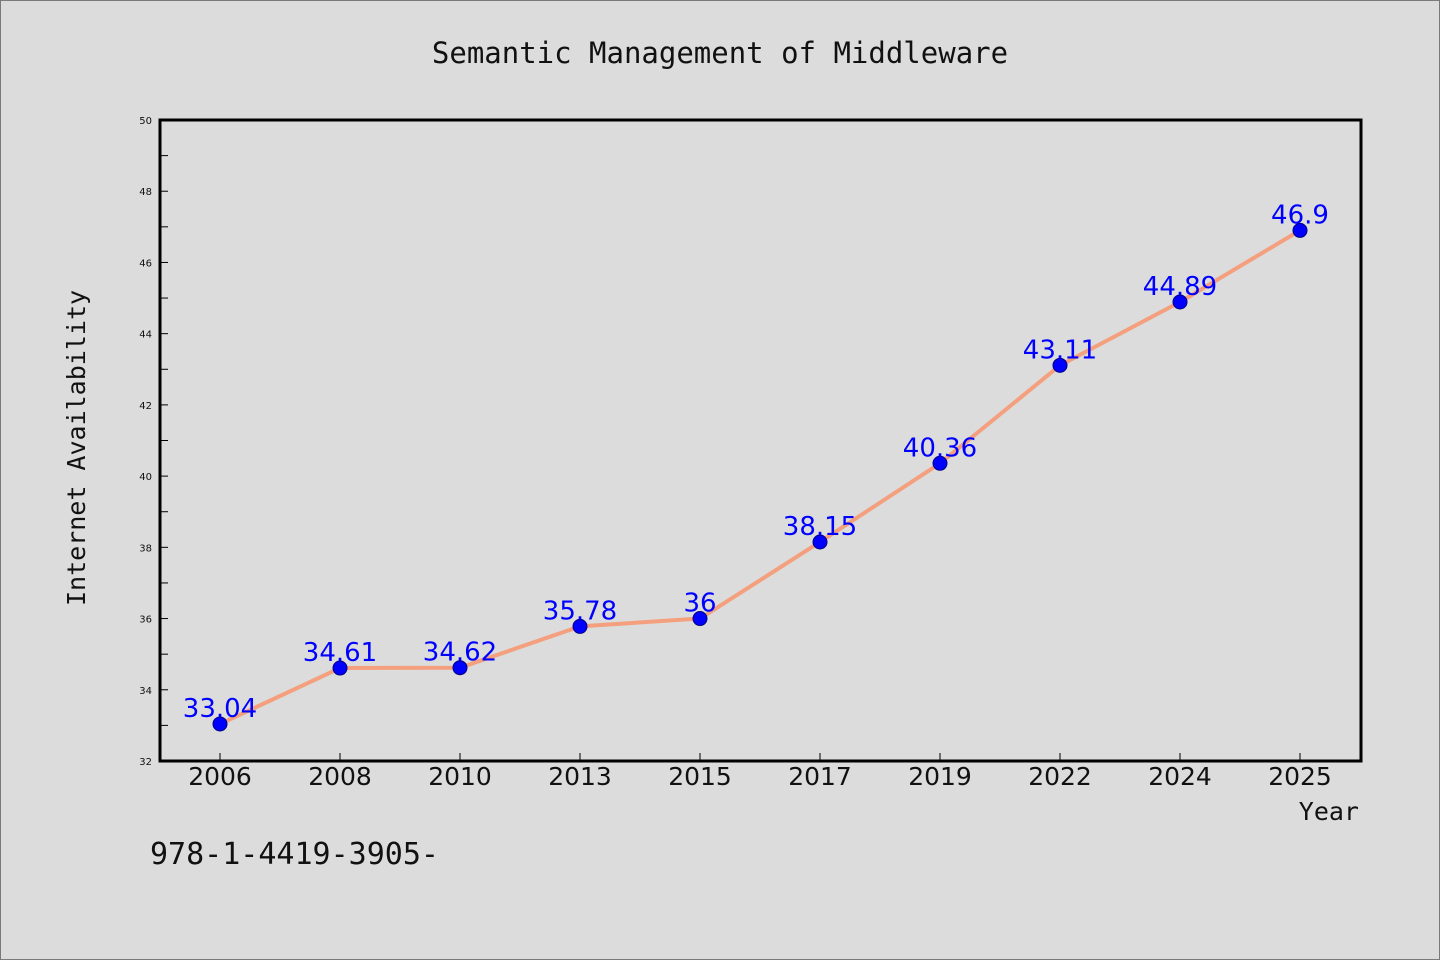 The width and height of the screenshot is (1440, 960). What do you see at coordinates (145, 548) in the screenshot?
I see `y-tick-label: 38` at bounding box center [145, 548].